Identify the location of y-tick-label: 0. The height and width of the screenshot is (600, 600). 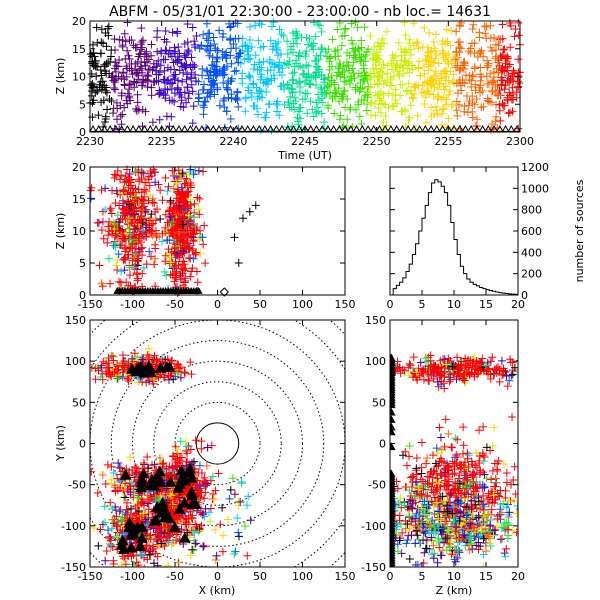
(82, 295).